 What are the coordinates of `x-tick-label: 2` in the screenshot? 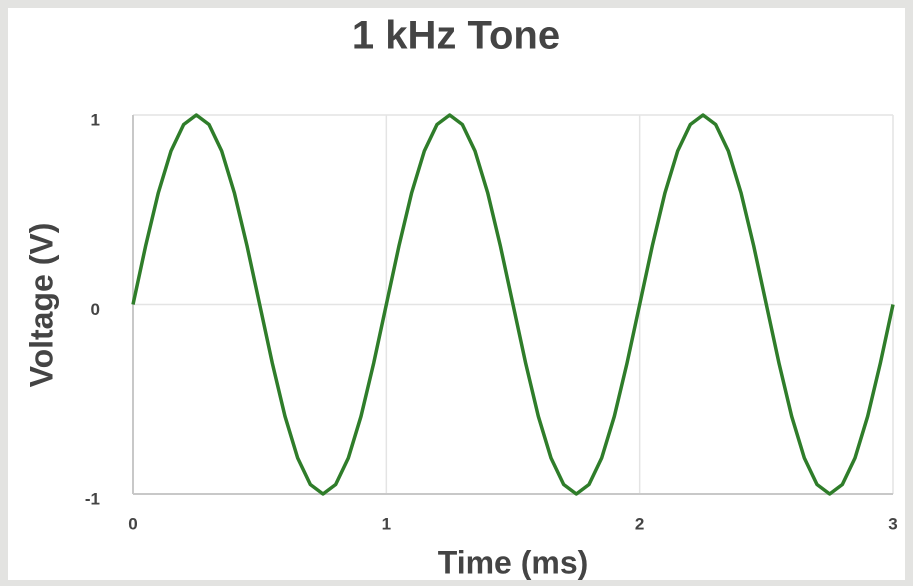 It's located at (639, 523).